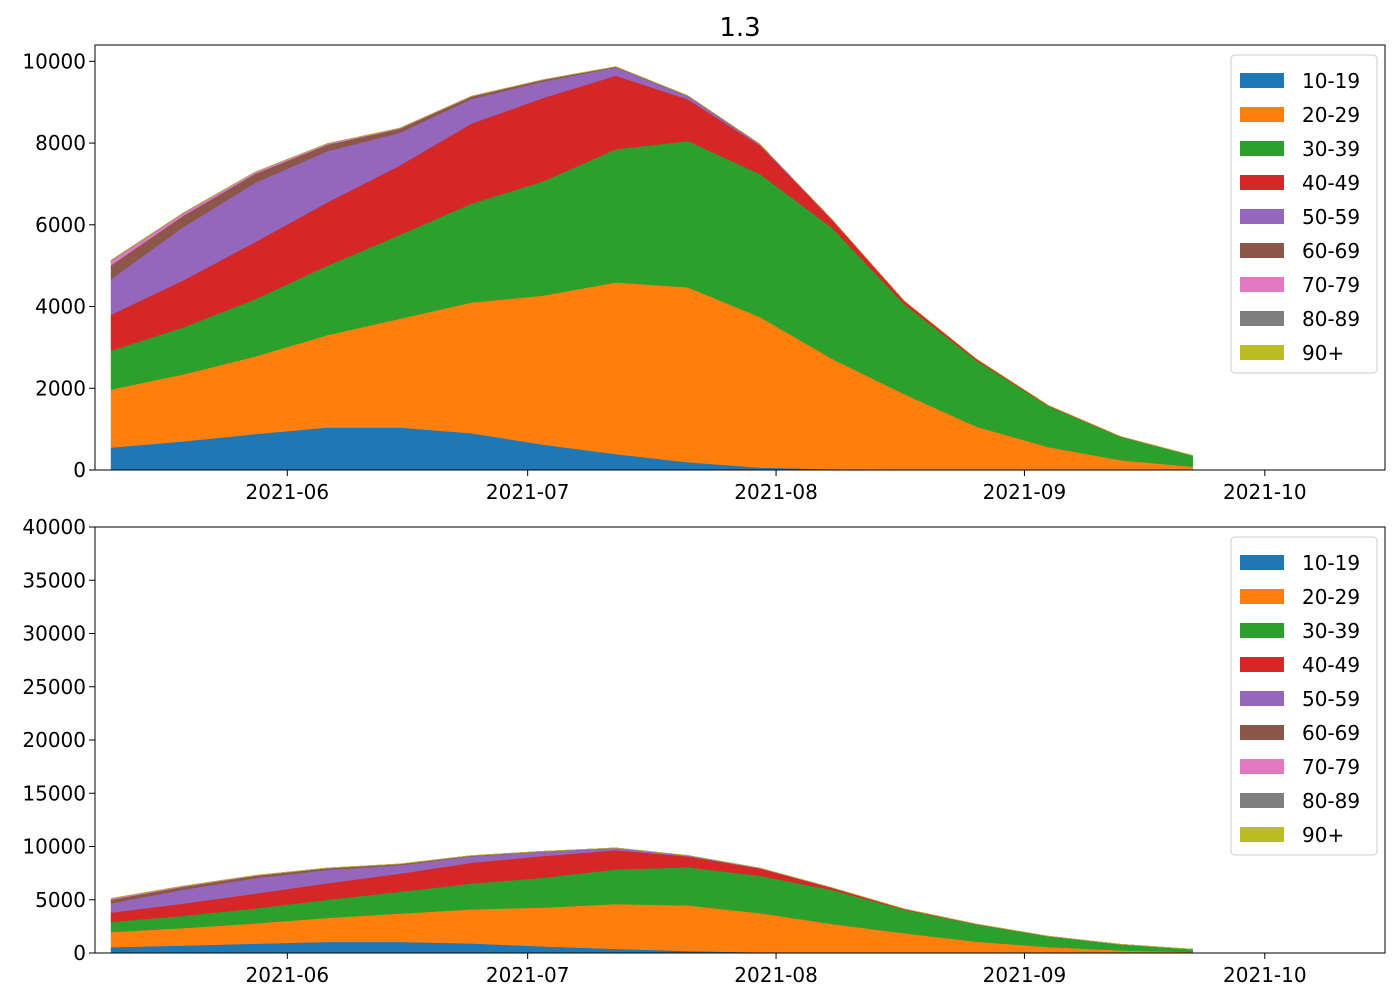 The height and width of the screenshot is (1000, 1400). What do you see at coordinates (60, 143) in the screenshot?
I see `y-tick-label: 8000` at bounding box center [60, 143].